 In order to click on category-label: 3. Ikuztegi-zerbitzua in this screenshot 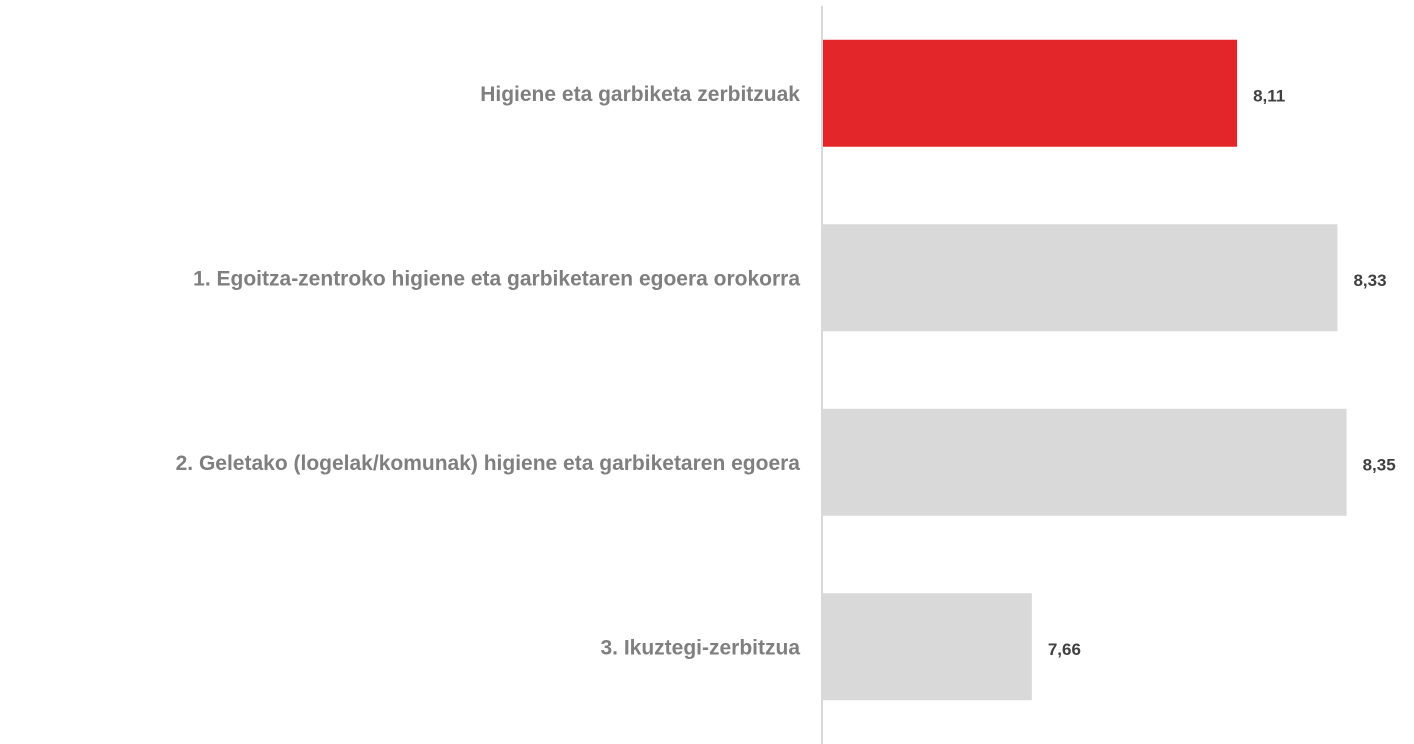, I will do `click(700, 647)`.